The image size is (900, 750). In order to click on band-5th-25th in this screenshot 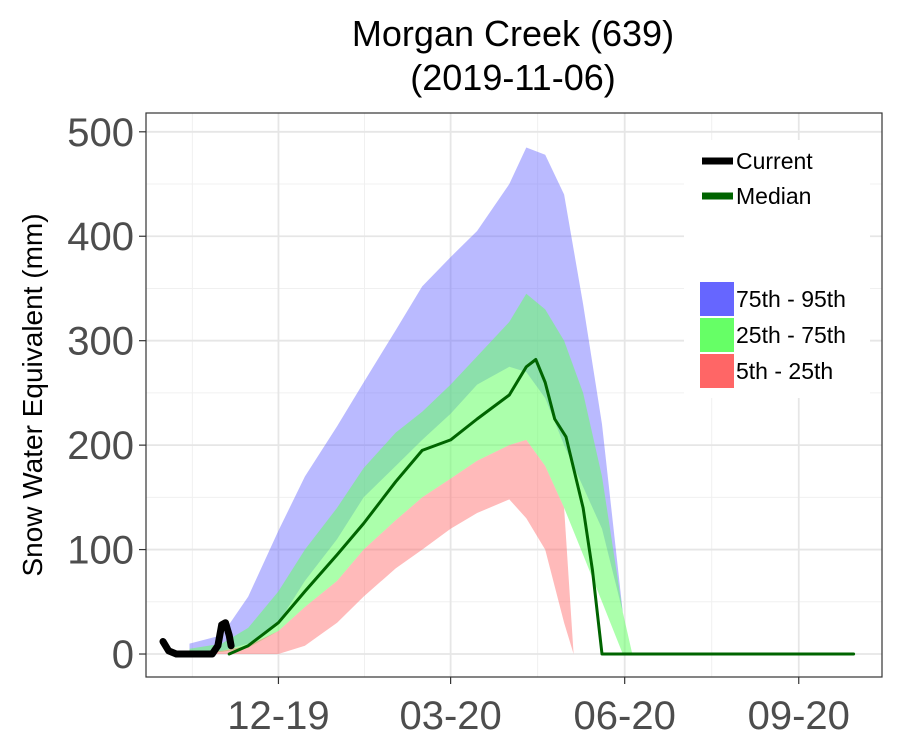, I will do `click(381, 546)`.